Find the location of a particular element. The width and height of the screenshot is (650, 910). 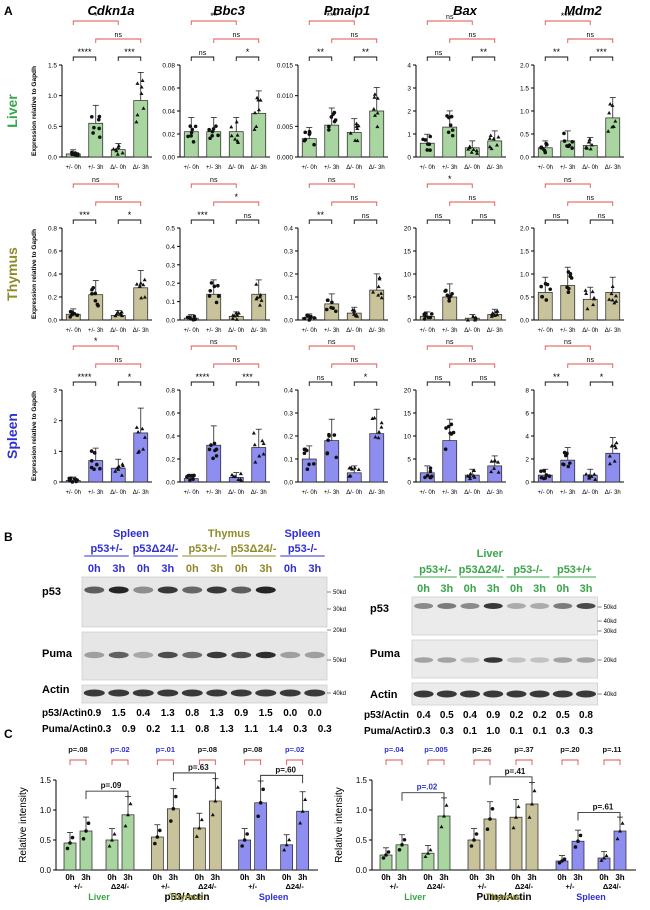

gene-header: Bbc3 is located at coordinates (229, 10).